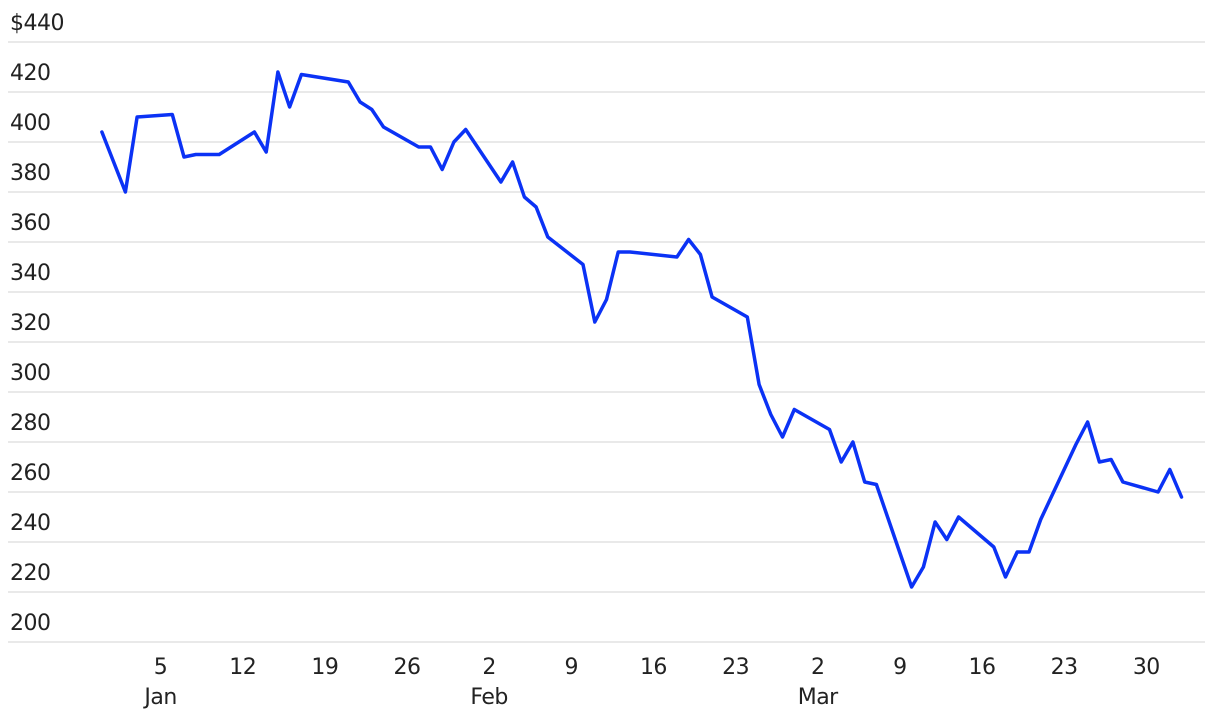 This screenshot has height=720, width=1220. I want to click on y-tick-label: 260, so click(30, 473).